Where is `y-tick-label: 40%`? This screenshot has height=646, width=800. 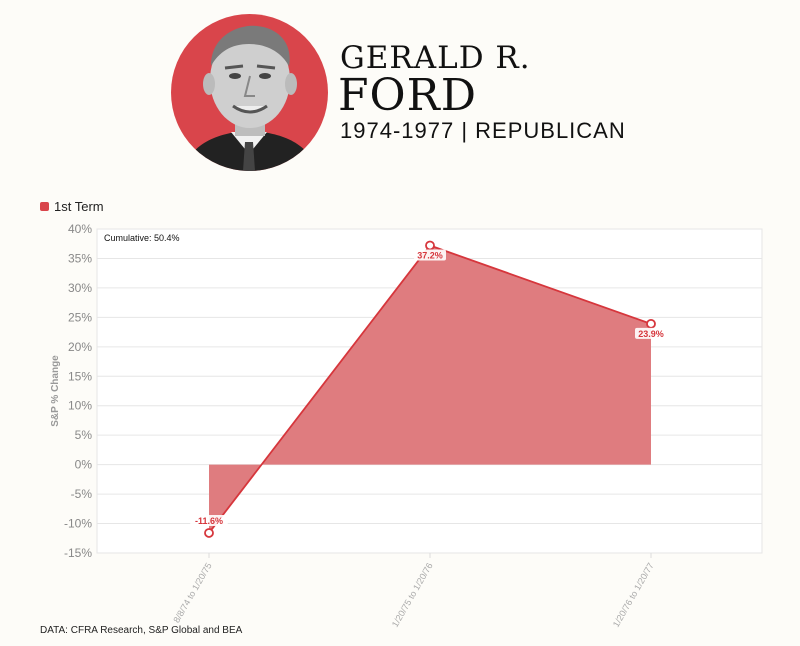
y-tick-label: 40% is located at coordinates (80, 229).